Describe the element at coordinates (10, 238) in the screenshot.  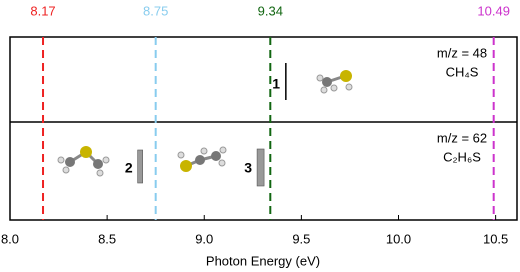
I see `x-tick-label: 8.0` at that location.